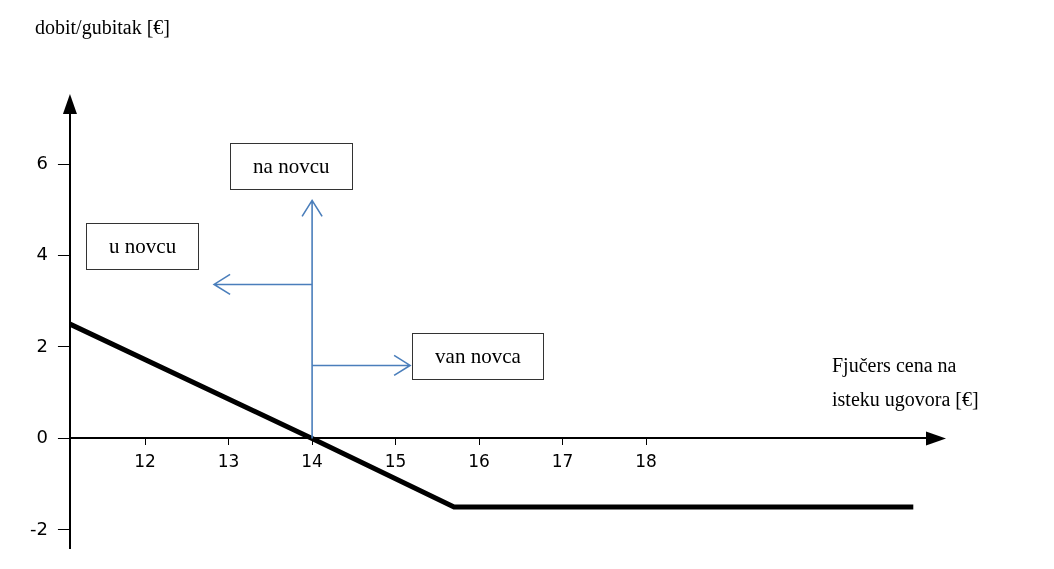 This screenshot has height=569, width=1054. I want to click on x-tick-label: 13, so click(228, 461).